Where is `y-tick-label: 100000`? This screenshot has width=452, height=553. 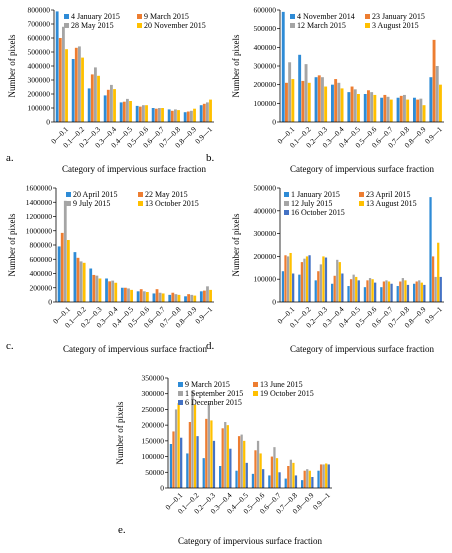 y-tick-label: 100000 is located at coordinates (265, 279).